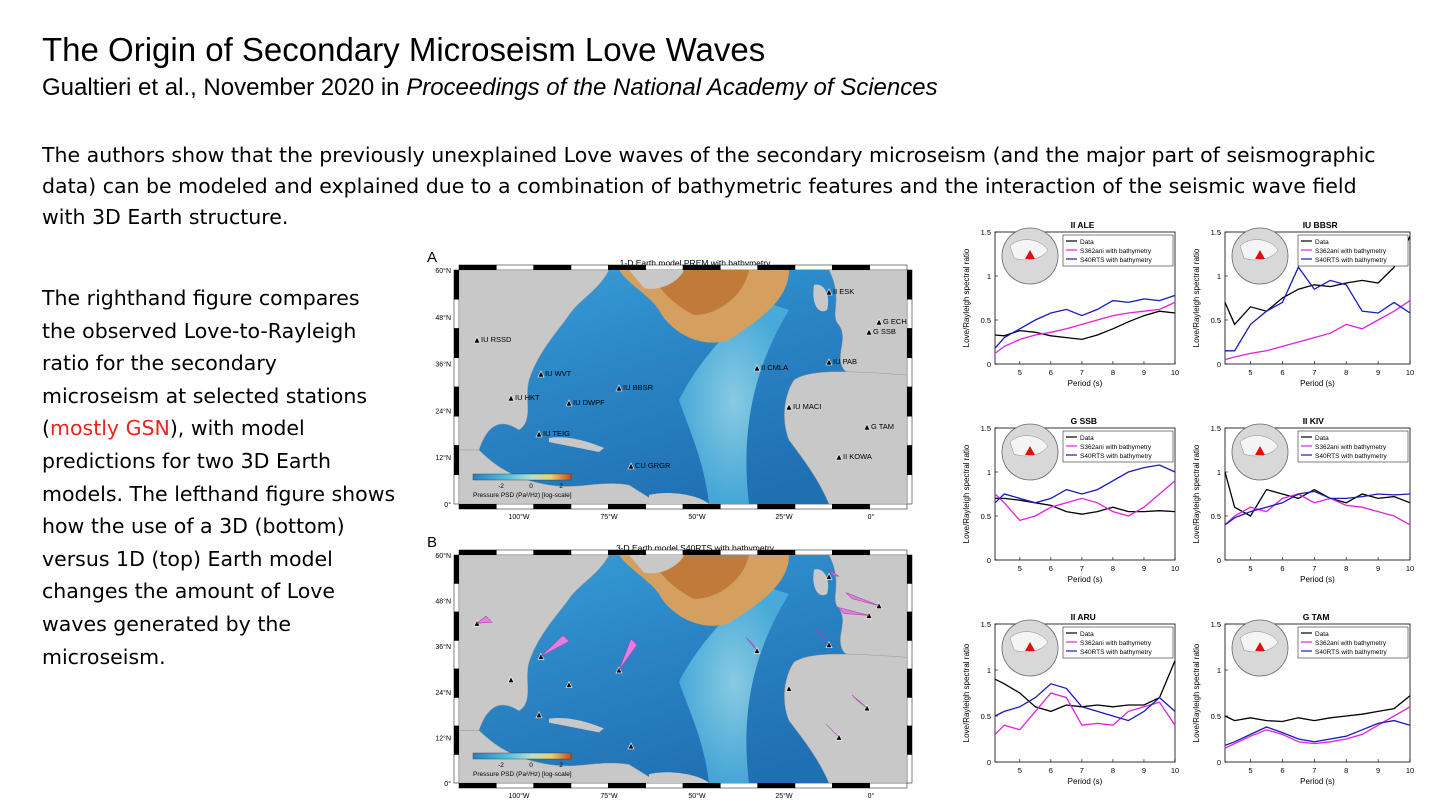  Describe the element at coordinates (784, 517) in the screenshot. I see `lon-tick: 25°W` at that location.